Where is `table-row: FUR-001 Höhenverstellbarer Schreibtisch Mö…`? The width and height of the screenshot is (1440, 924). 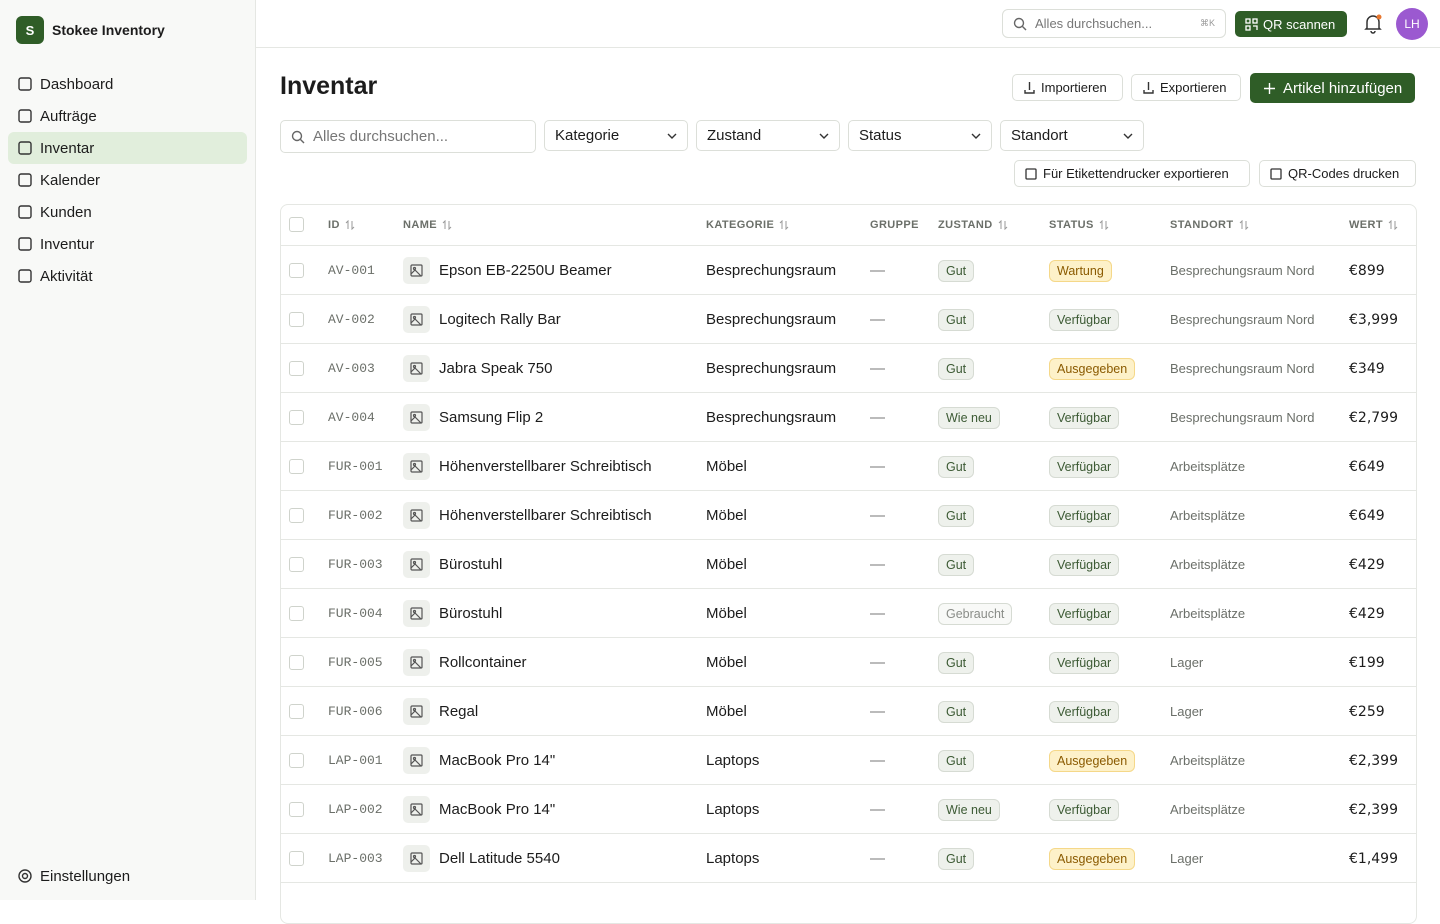
table-row: FUR-001 Höhenverstellbarer Schreibtisch Mö… is located at coordinates (848, 466).